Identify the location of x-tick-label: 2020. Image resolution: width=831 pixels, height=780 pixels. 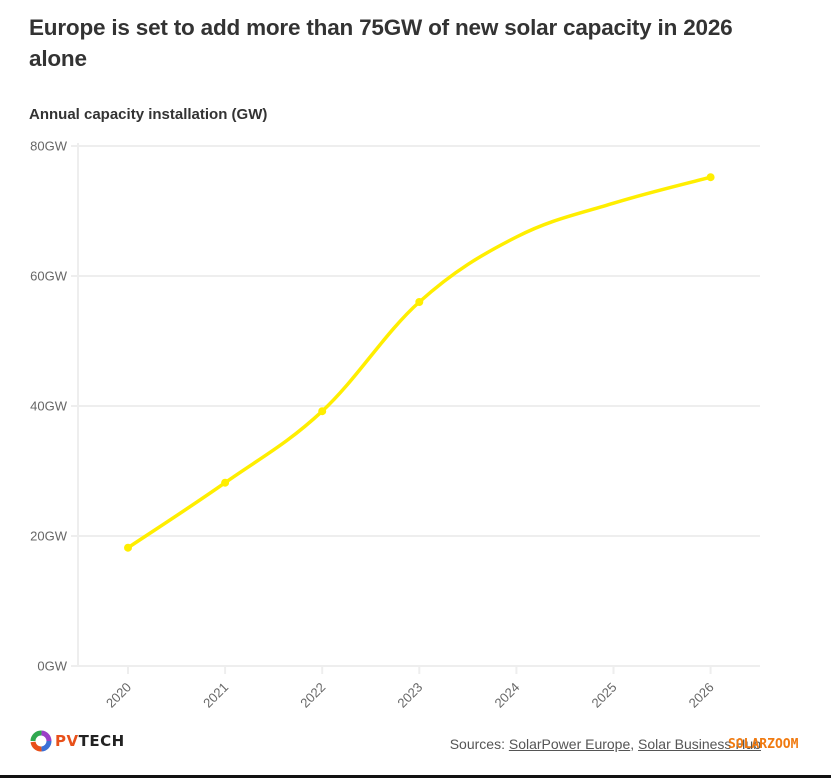
(118, 695).